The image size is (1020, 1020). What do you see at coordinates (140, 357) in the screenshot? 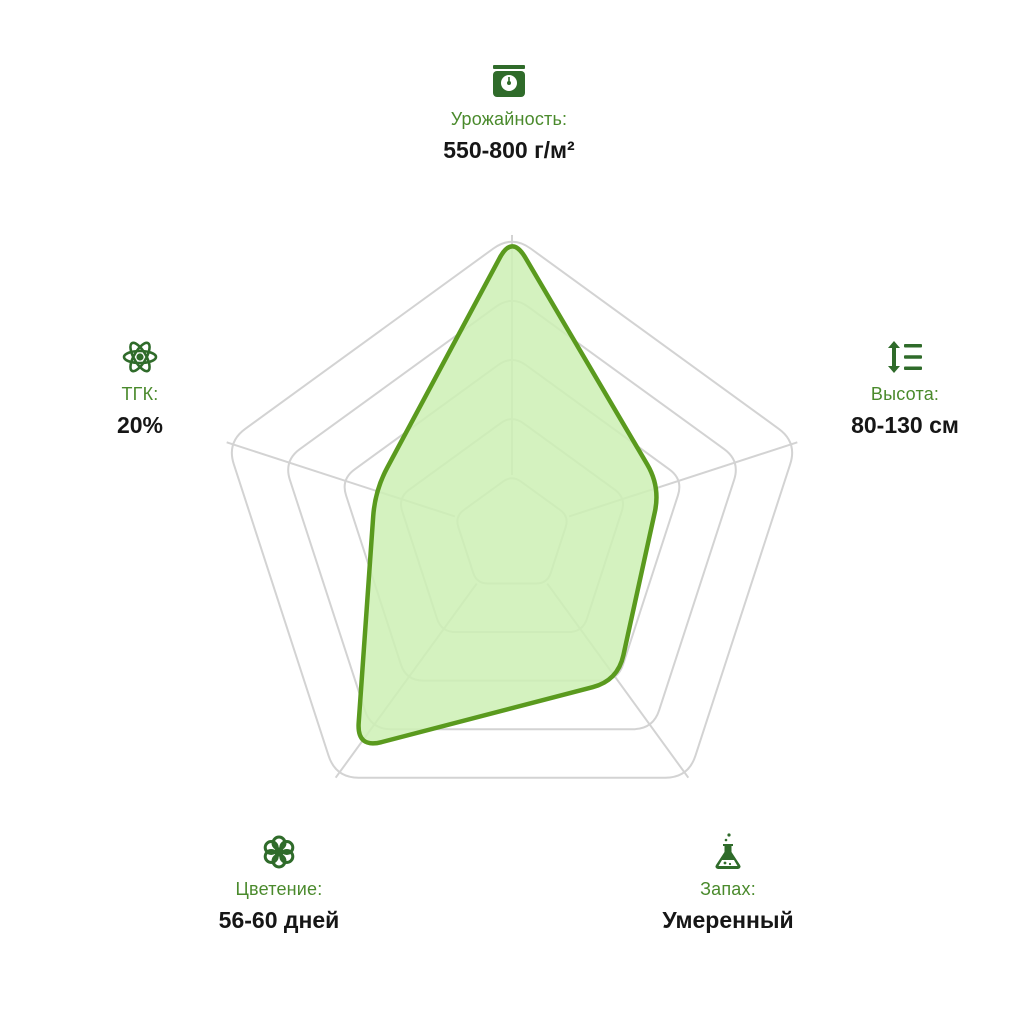
I see `atom-icon` at bounding box center [140, 357].